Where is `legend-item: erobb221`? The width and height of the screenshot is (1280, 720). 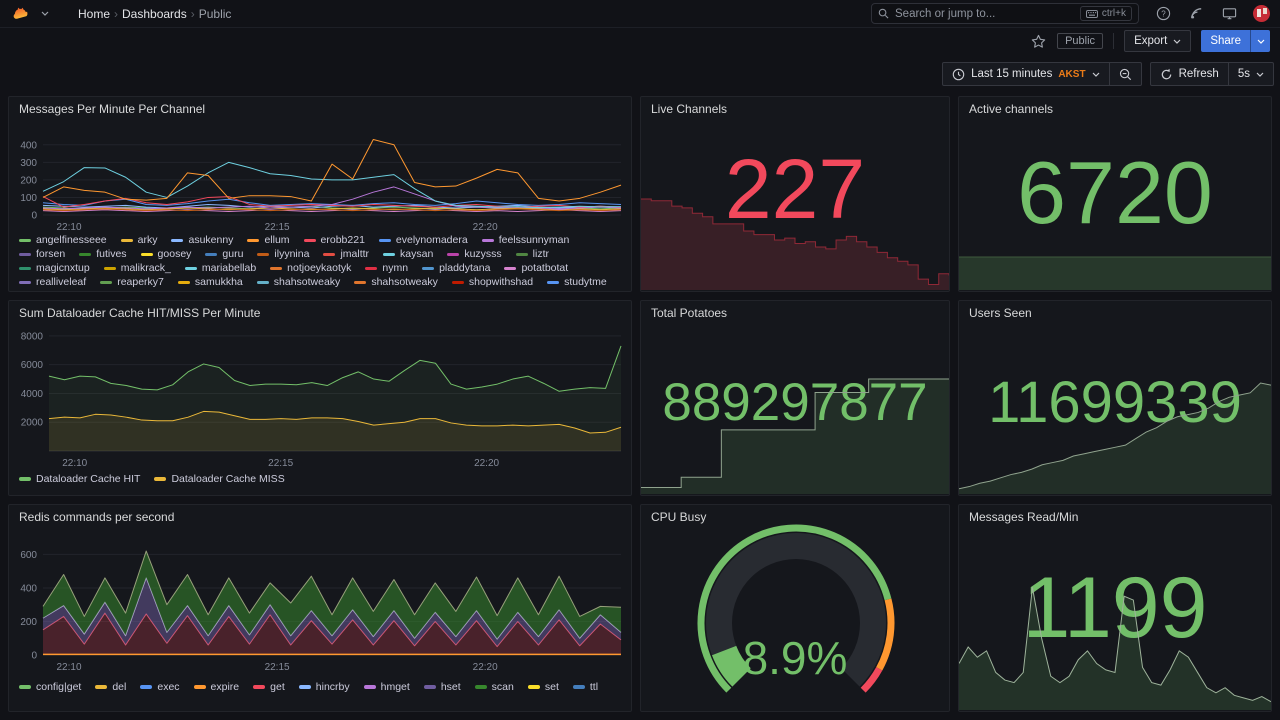 legend-item: erobb221 is located at coordinates (334, 240).